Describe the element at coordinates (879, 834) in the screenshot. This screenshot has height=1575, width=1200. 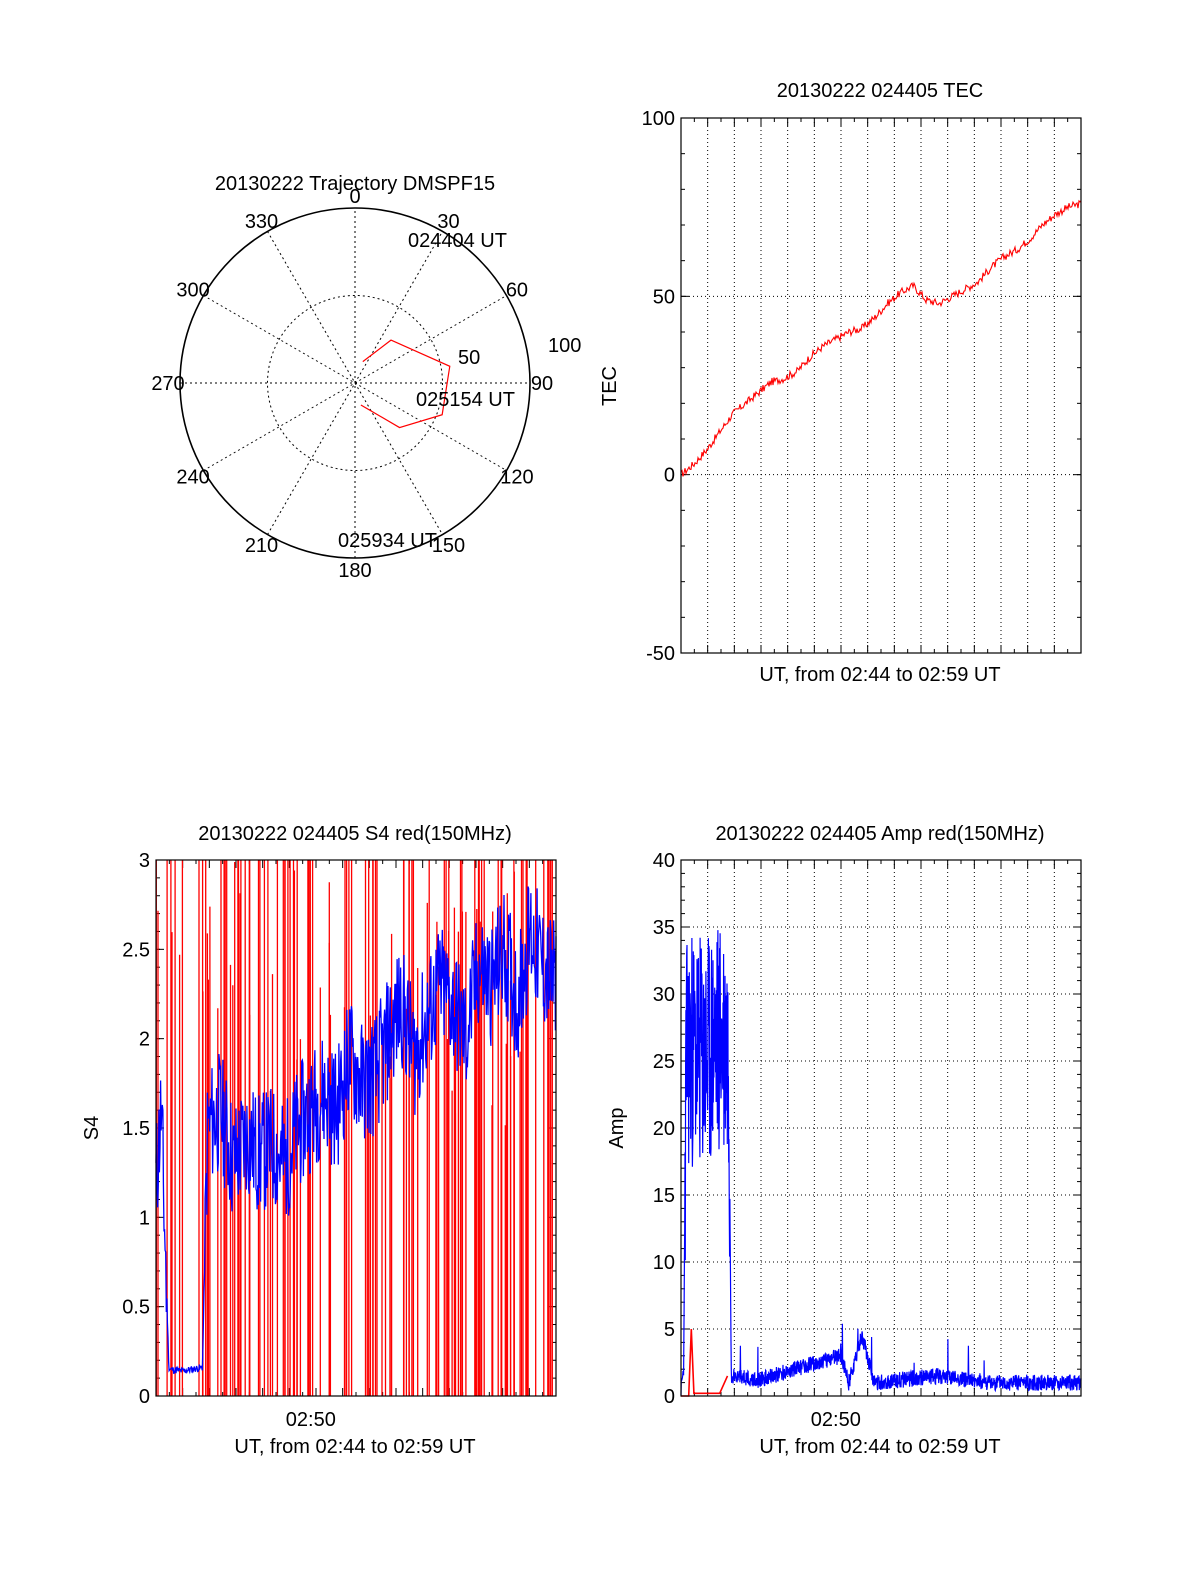
I see `amp-title: 20130222 024405 Amp red(150MHz)` at that location.